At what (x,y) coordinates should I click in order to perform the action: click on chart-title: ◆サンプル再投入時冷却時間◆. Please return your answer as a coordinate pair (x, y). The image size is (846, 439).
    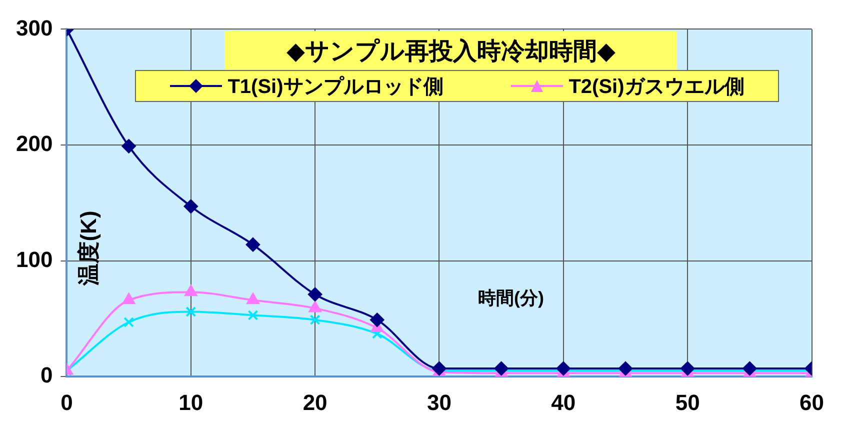
    Looking at the image, I should click on (451, 52).